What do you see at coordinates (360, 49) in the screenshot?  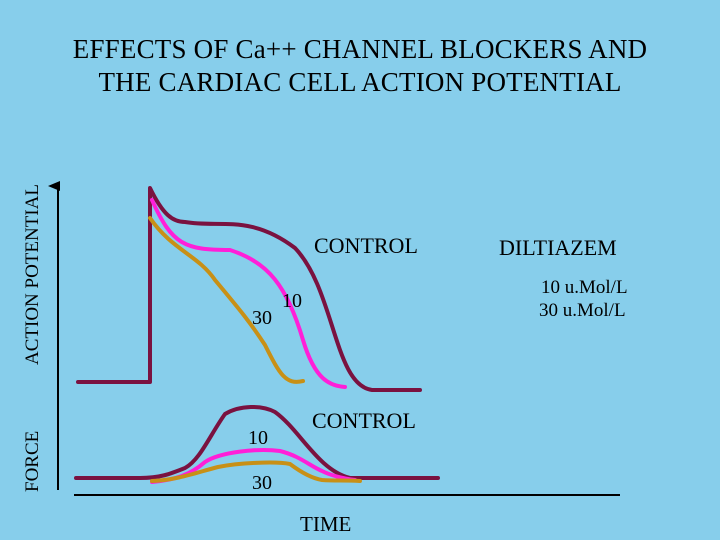 I see `title-line-1: EFFECTS OF Ca++ CHANNEL BLOCKERS AND` at bounding box center [360, 49].